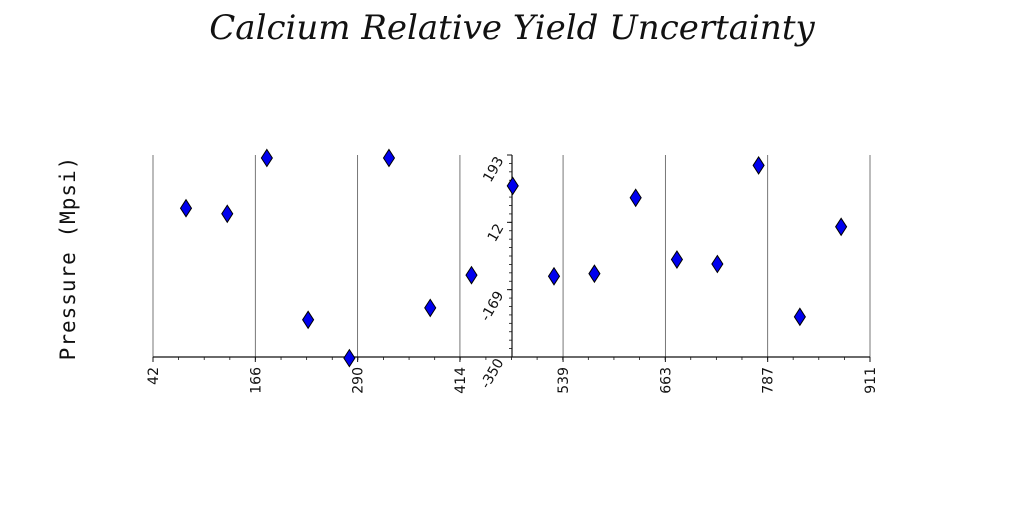 This screenshot has height=512, width=1024. Describe the element at coordinates (256, 380) in the screenshot. I see `x-tick-label: 166` at that location.